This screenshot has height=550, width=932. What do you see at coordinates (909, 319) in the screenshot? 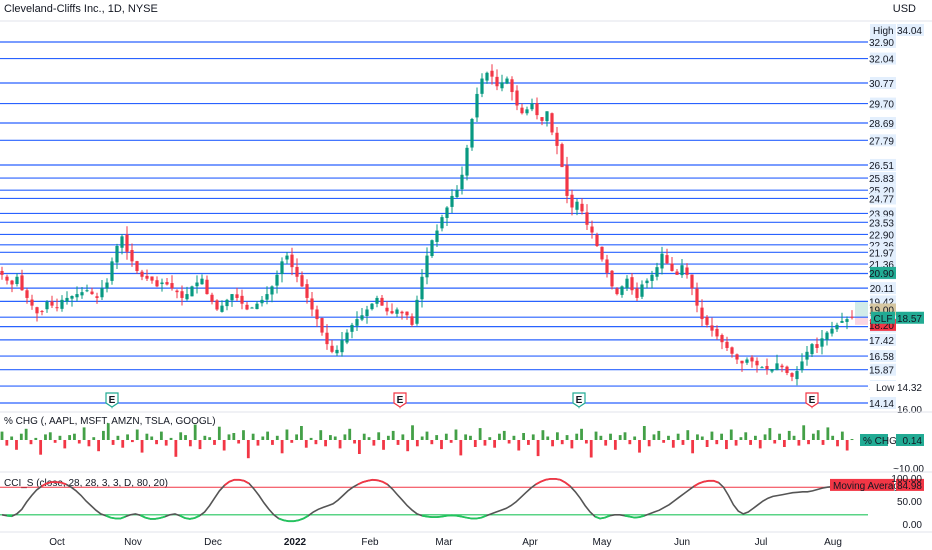
I see `last-price-value: 18.57` at bounding box center [909, 319].